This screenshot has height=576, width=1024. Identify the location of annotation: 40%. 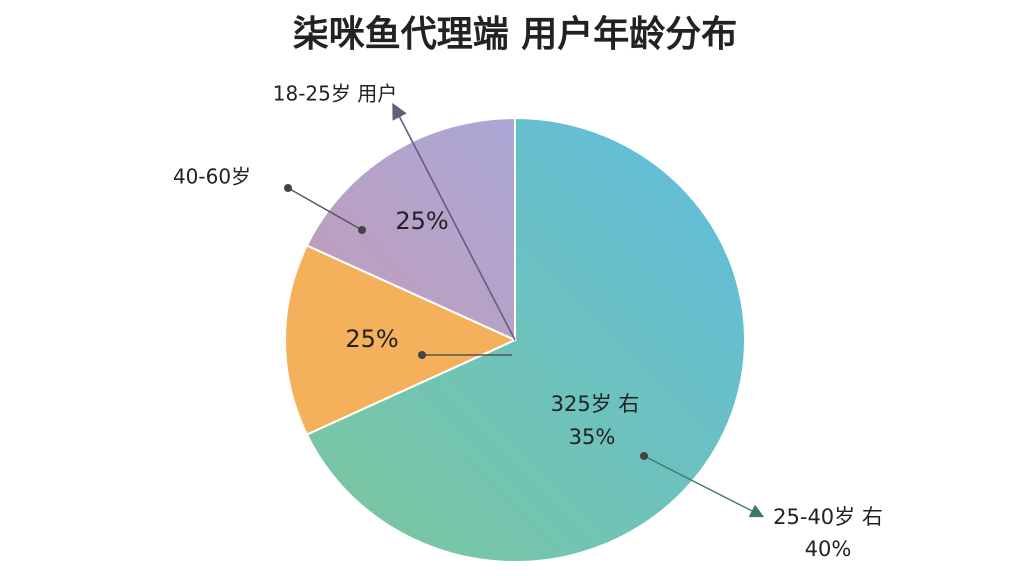
(828, 549).